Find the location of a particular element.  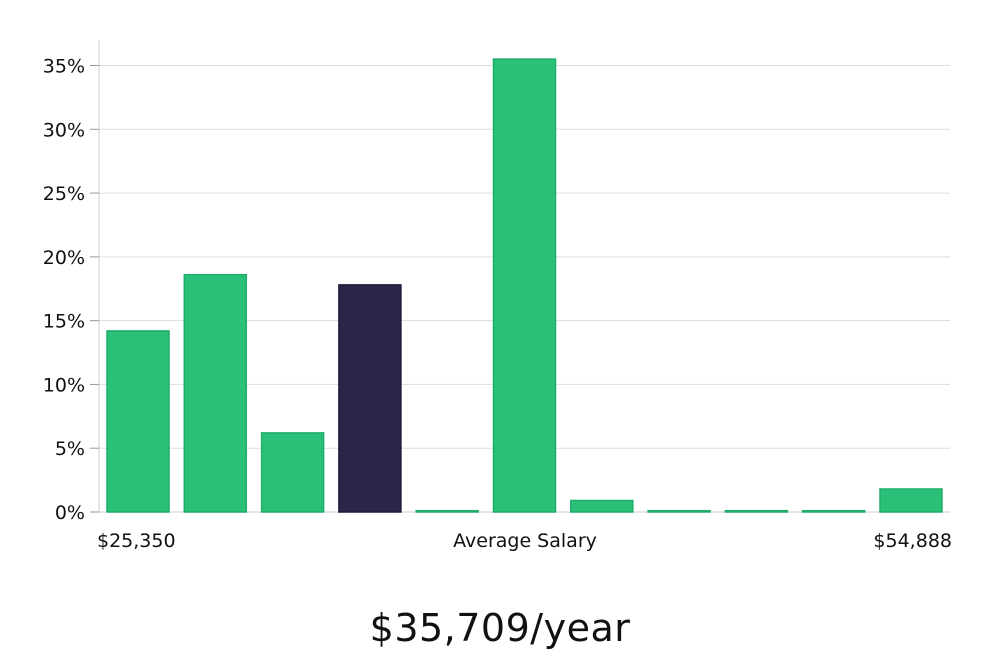

x-label-average: Average Salary is located at coordinates (525, 541).